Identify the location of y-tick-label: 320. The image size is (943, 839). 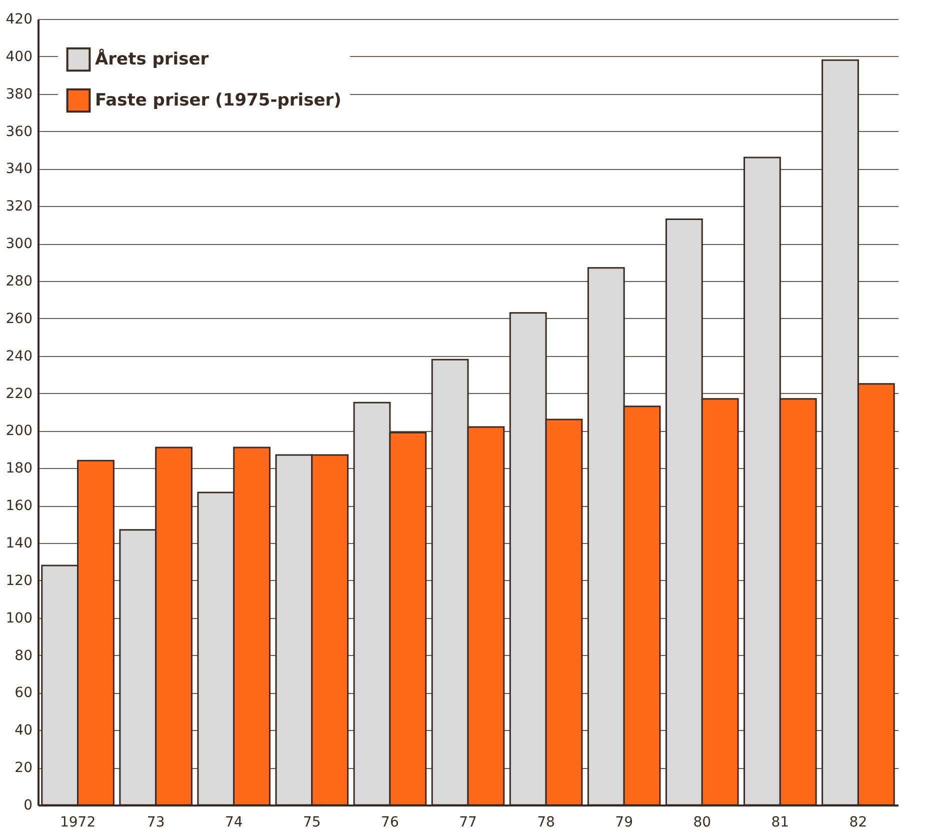
(19, 206).